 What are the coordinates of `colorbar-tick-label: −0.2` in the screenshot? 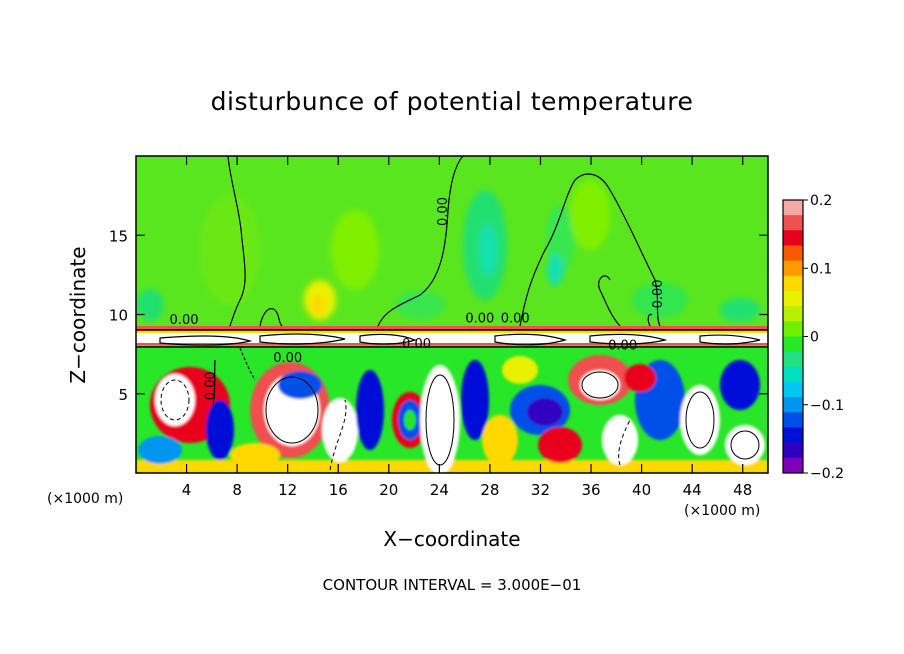 It's located at (827, 474).